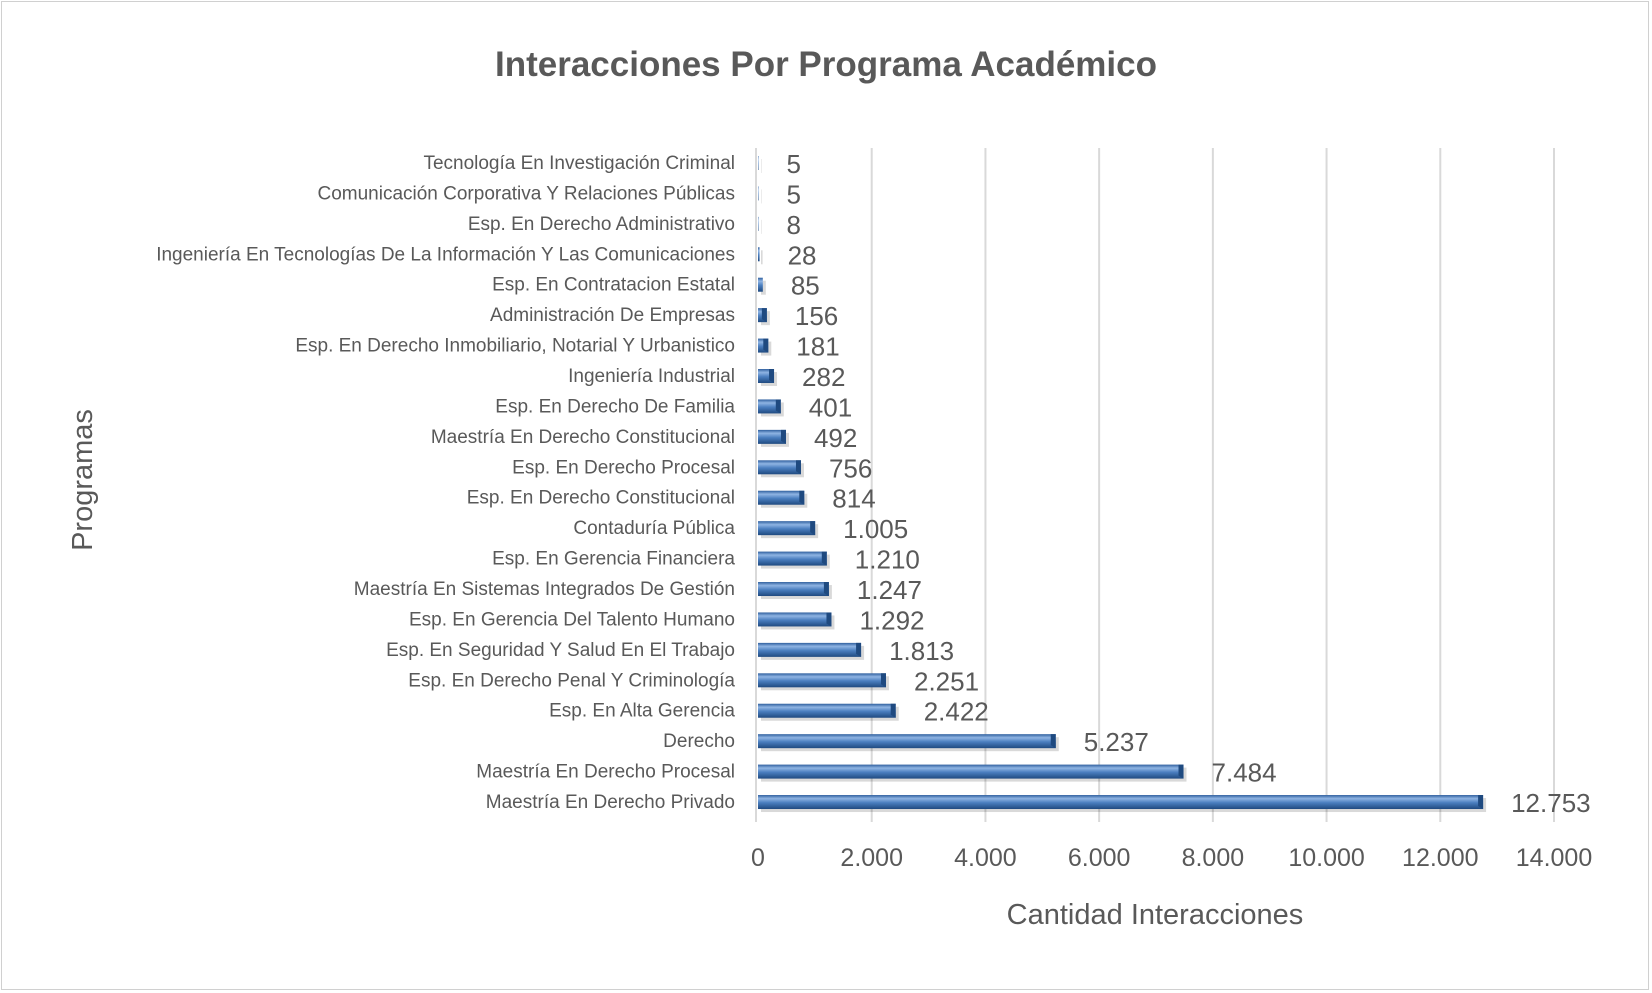 Image resolution: width=1652 pixels, height=993 pixels. I want to click on data-label: 282, so click(823, 377).